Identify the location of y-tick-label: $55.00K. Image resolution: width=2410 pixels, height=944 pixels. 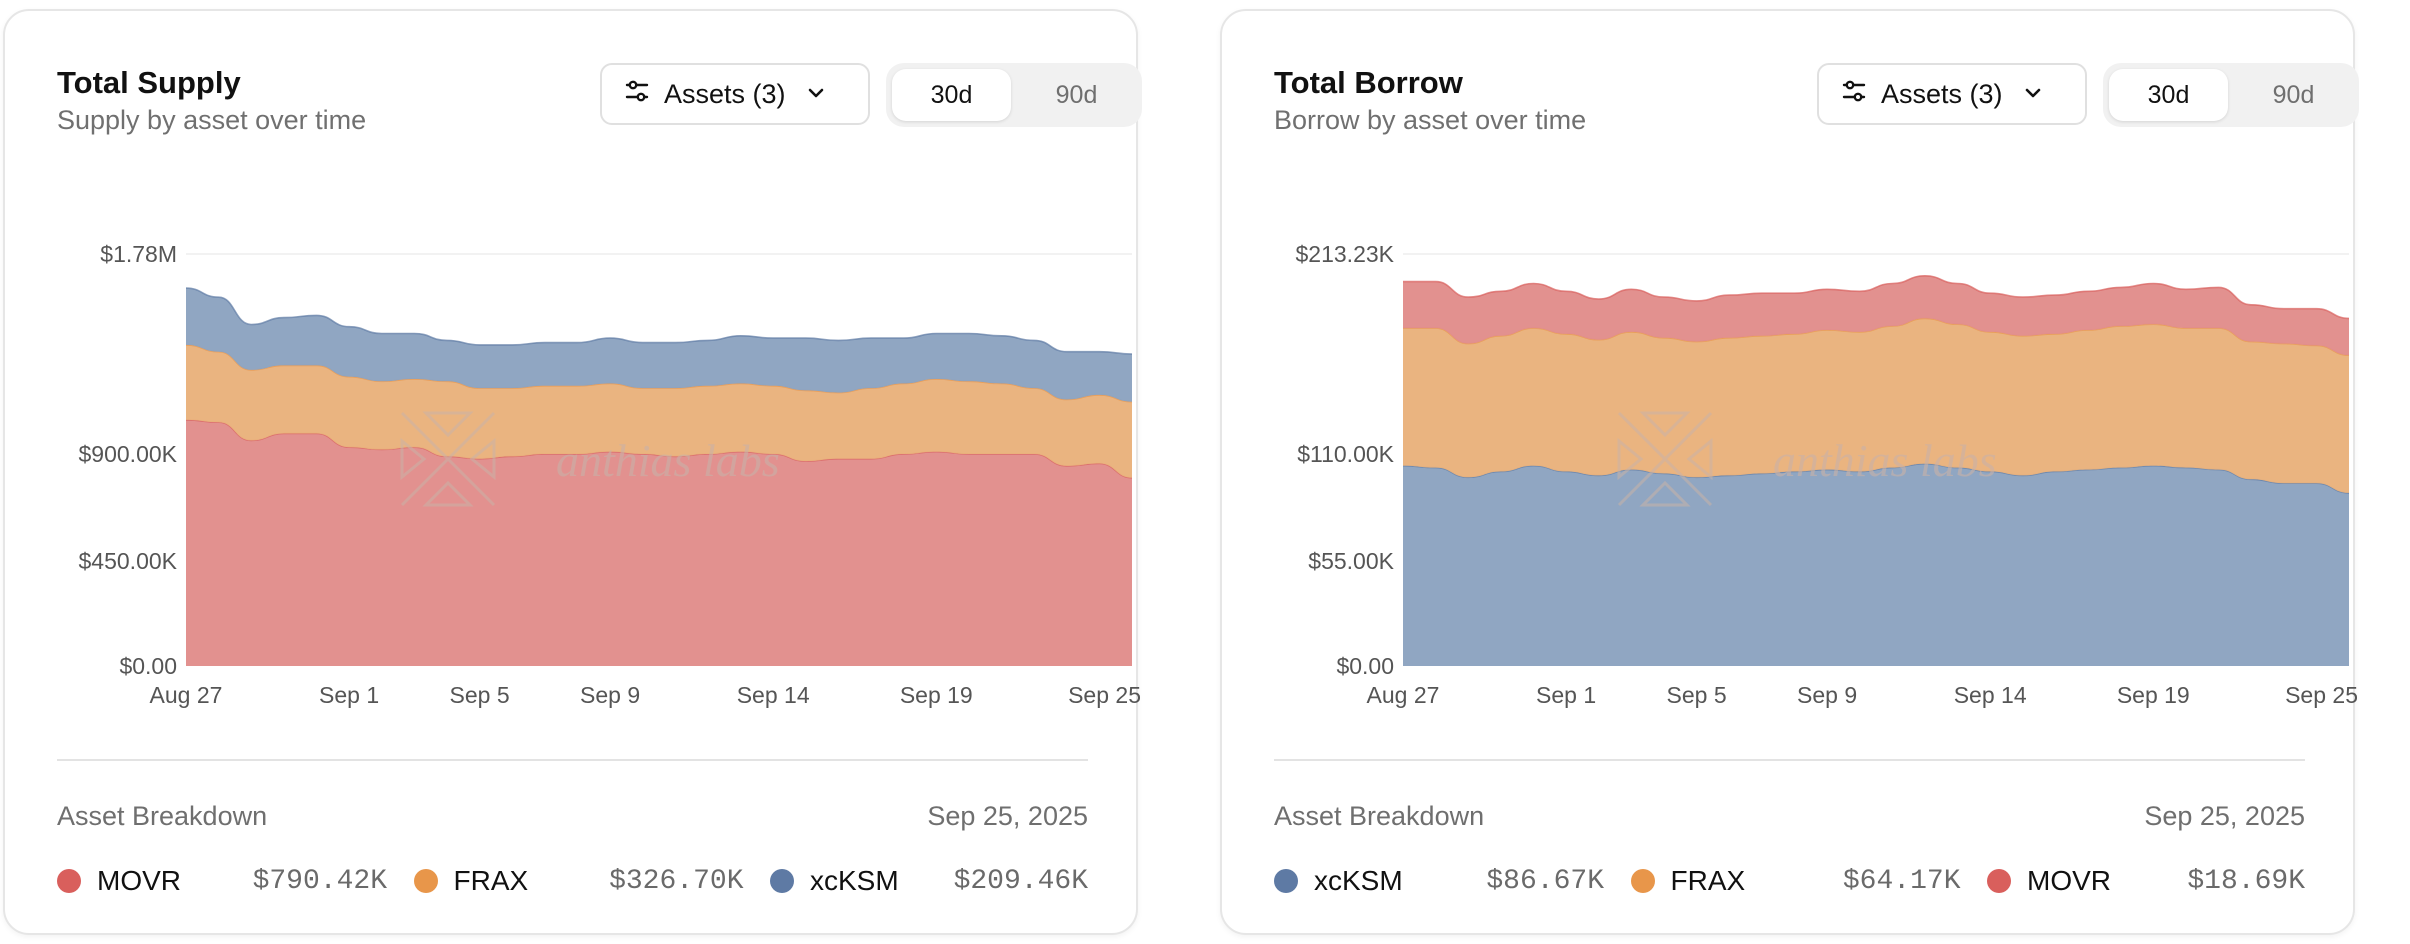
(1351, 561).